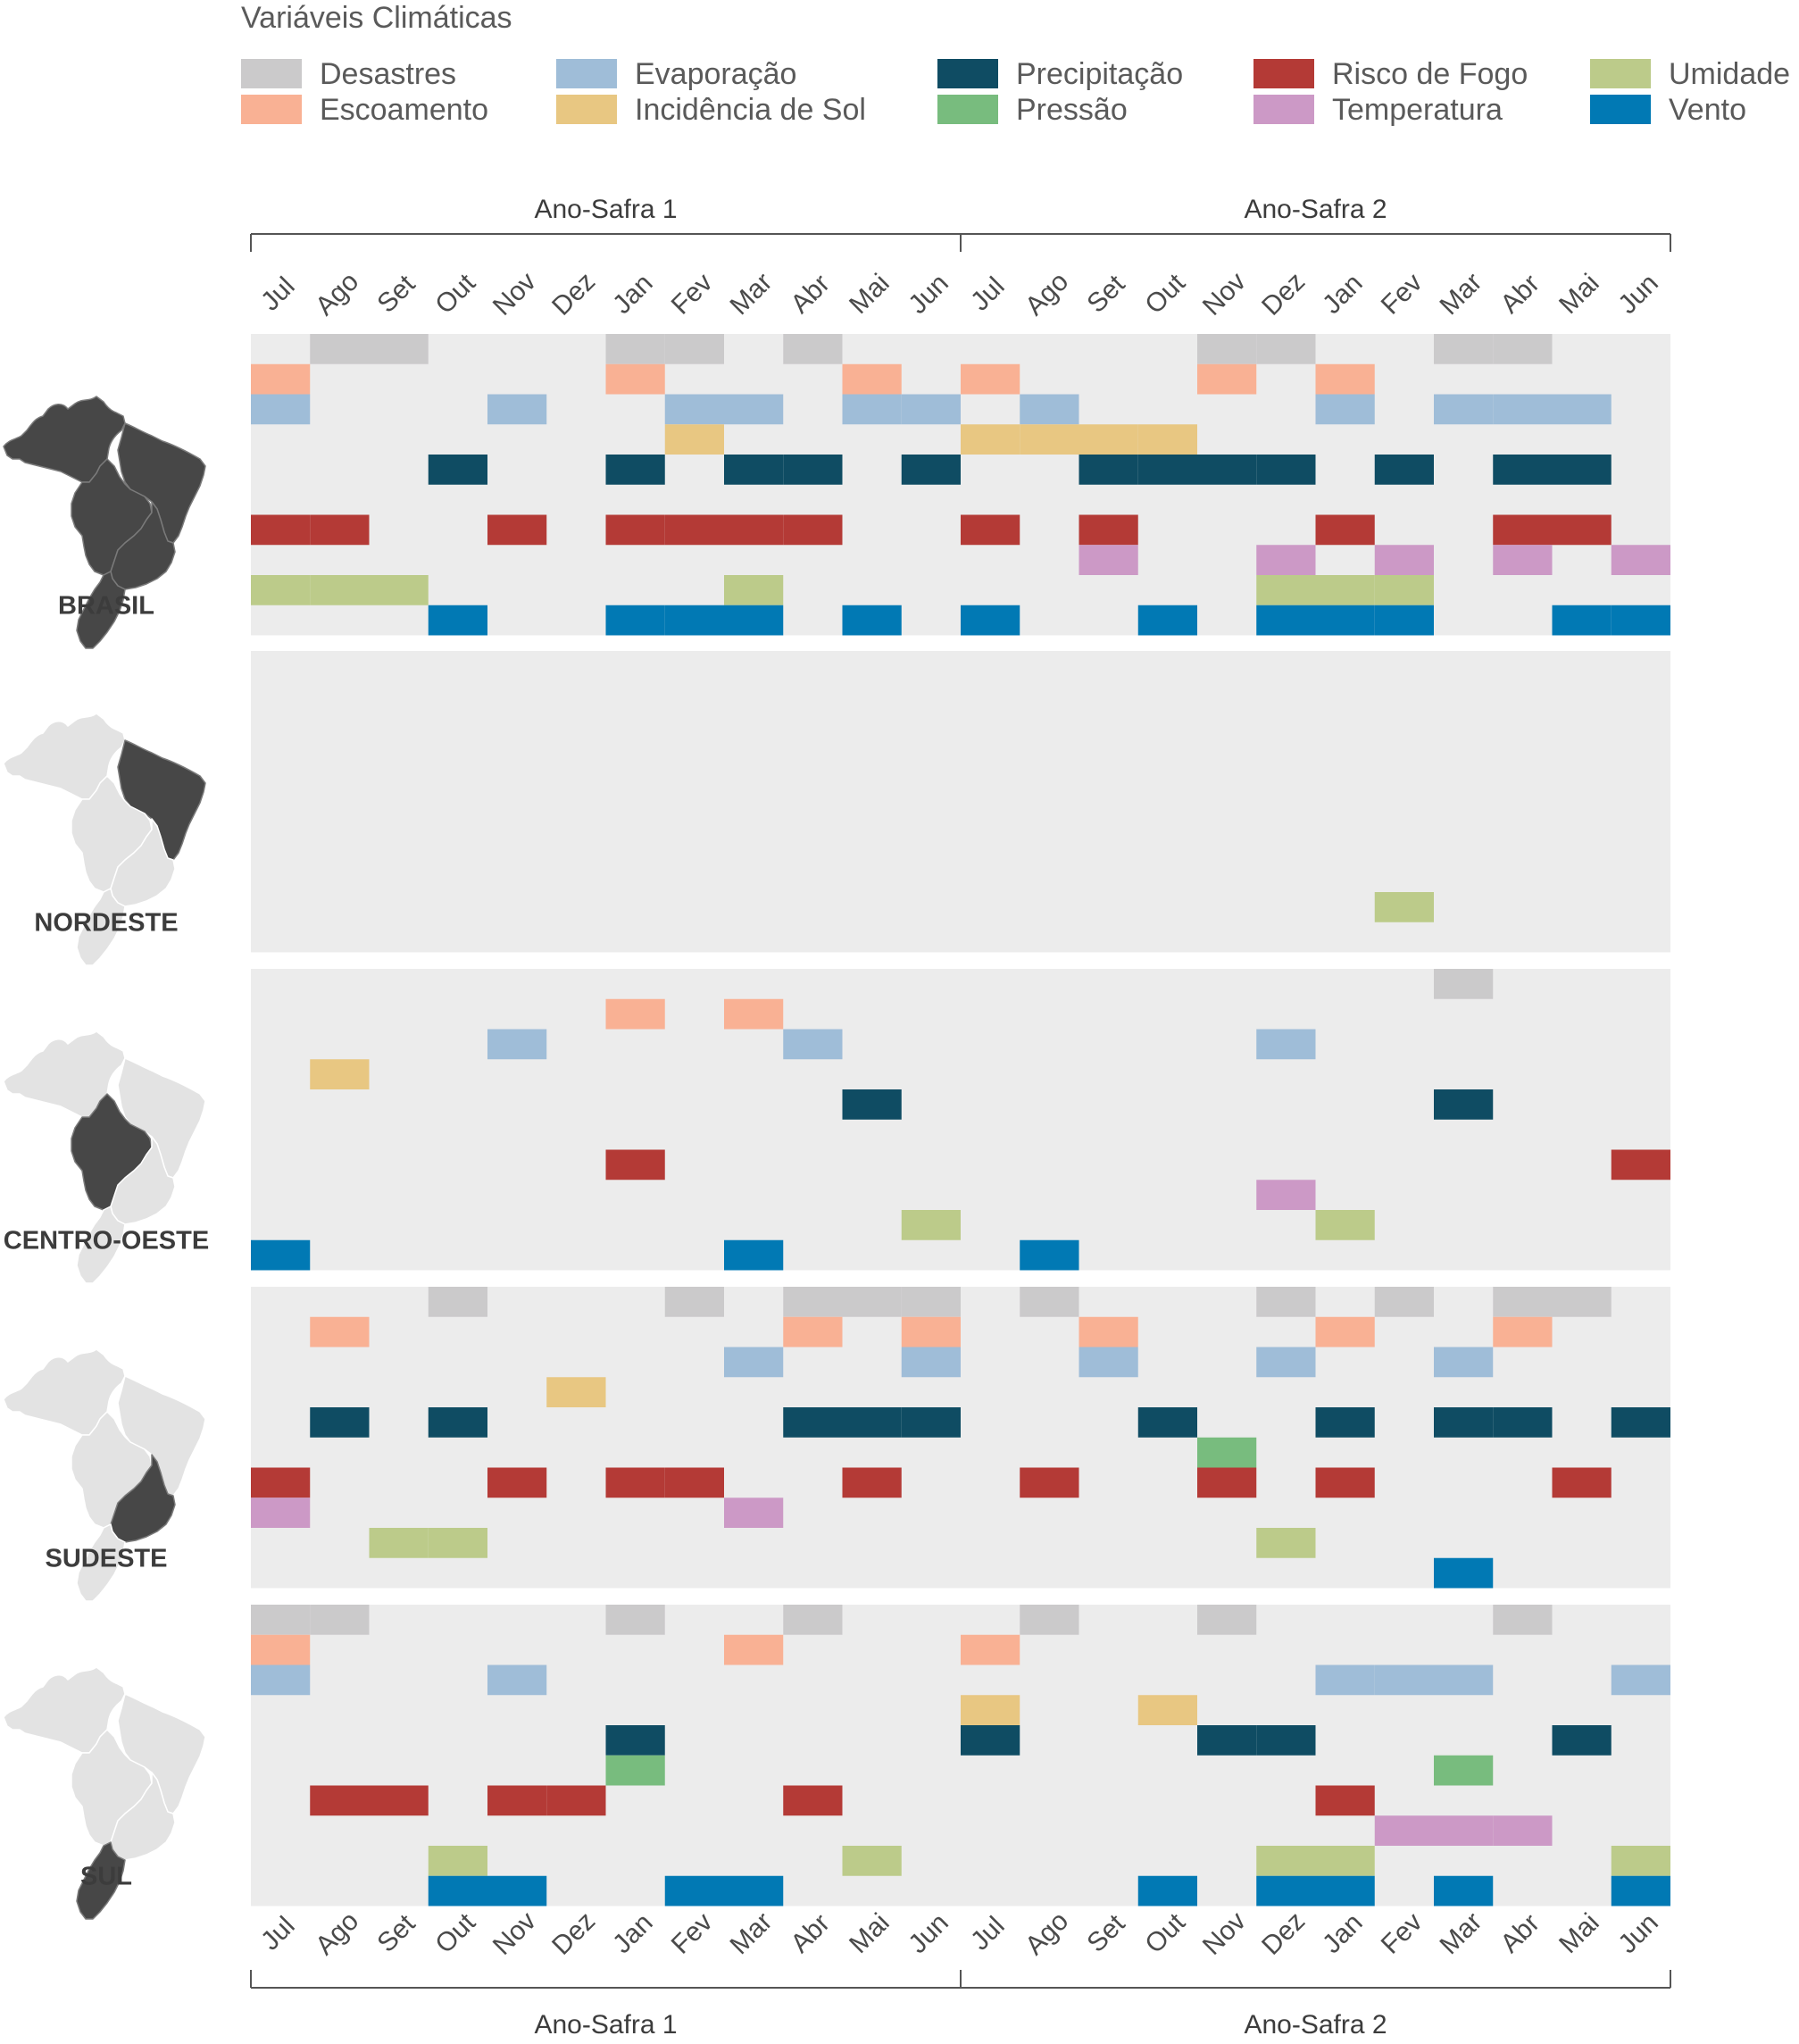  What do you see at coordinates (281, 1680) in the screenshot?
I see `cell-sul-evaporacao-m0` at bounding box center [281, 1680].